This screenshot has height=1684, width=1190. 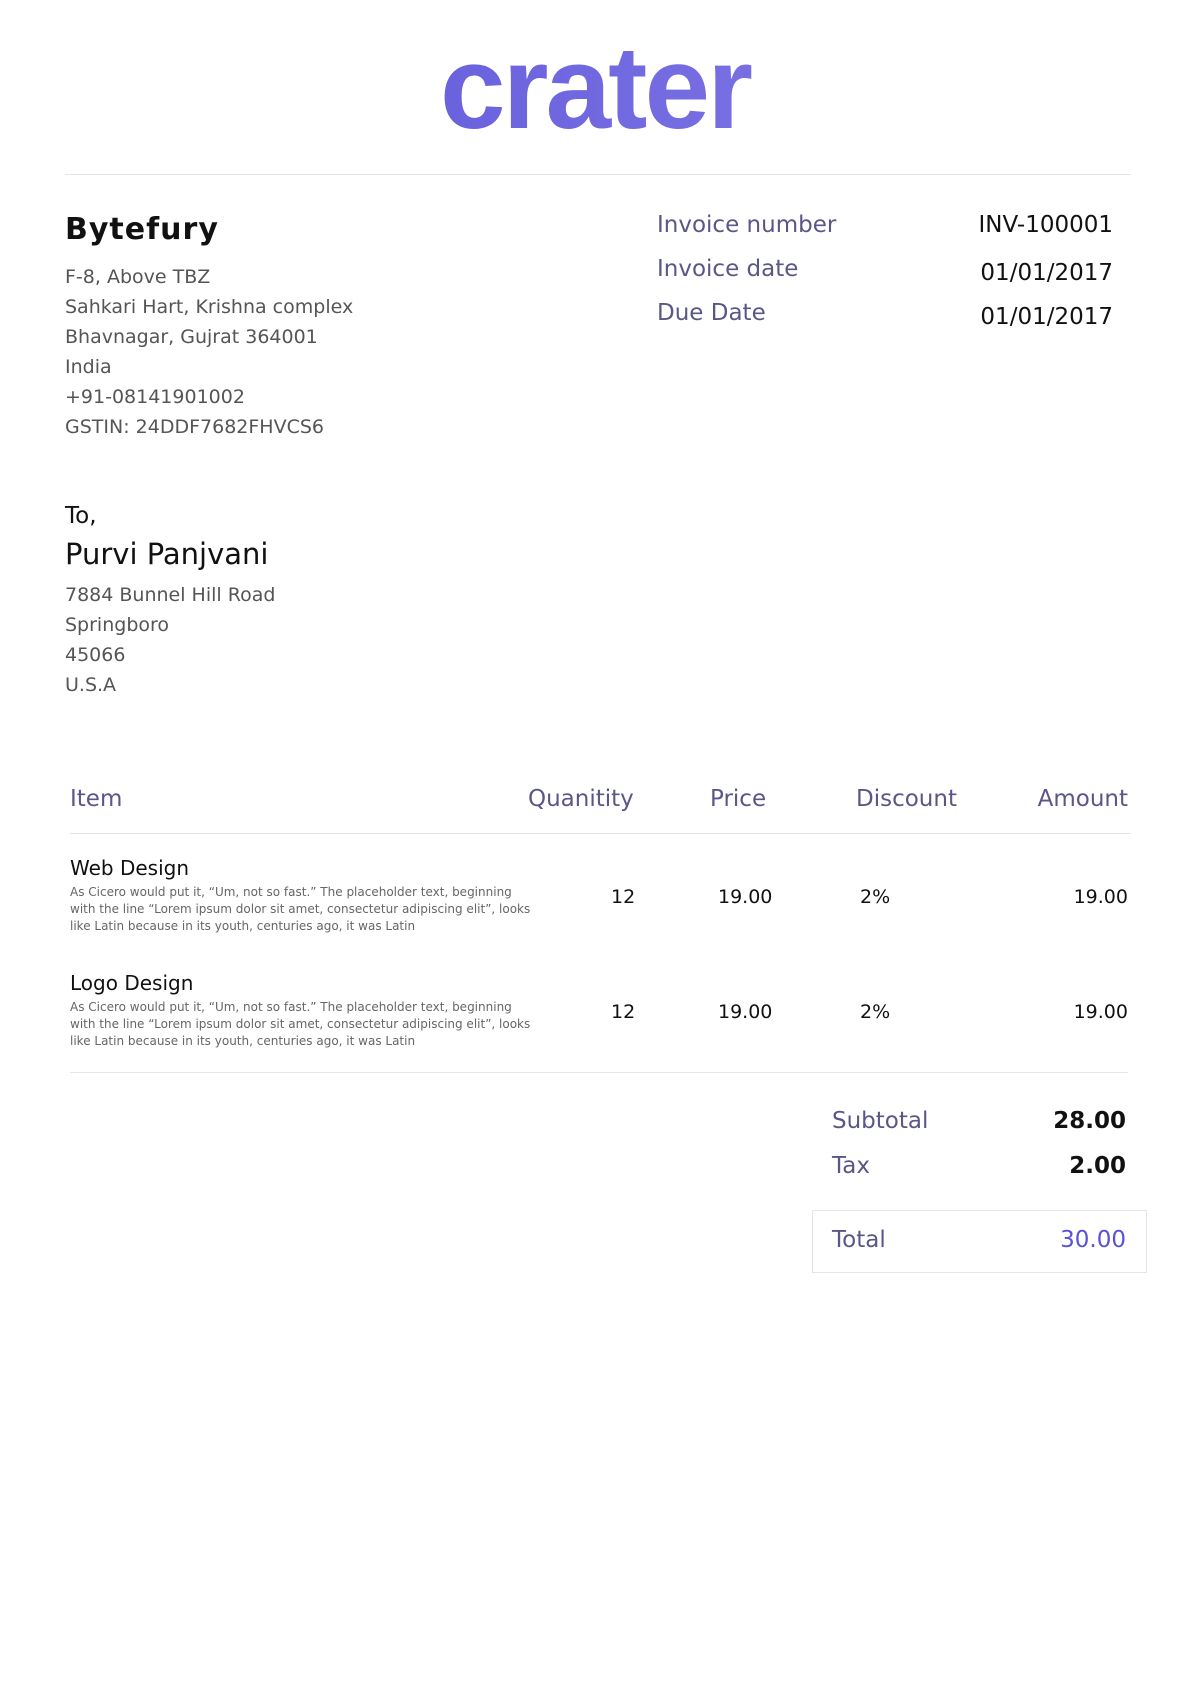 What do you see at coordinates (738, 799) in the screenshot?
I see `header-price: Price` at bounding box center [738, 799].